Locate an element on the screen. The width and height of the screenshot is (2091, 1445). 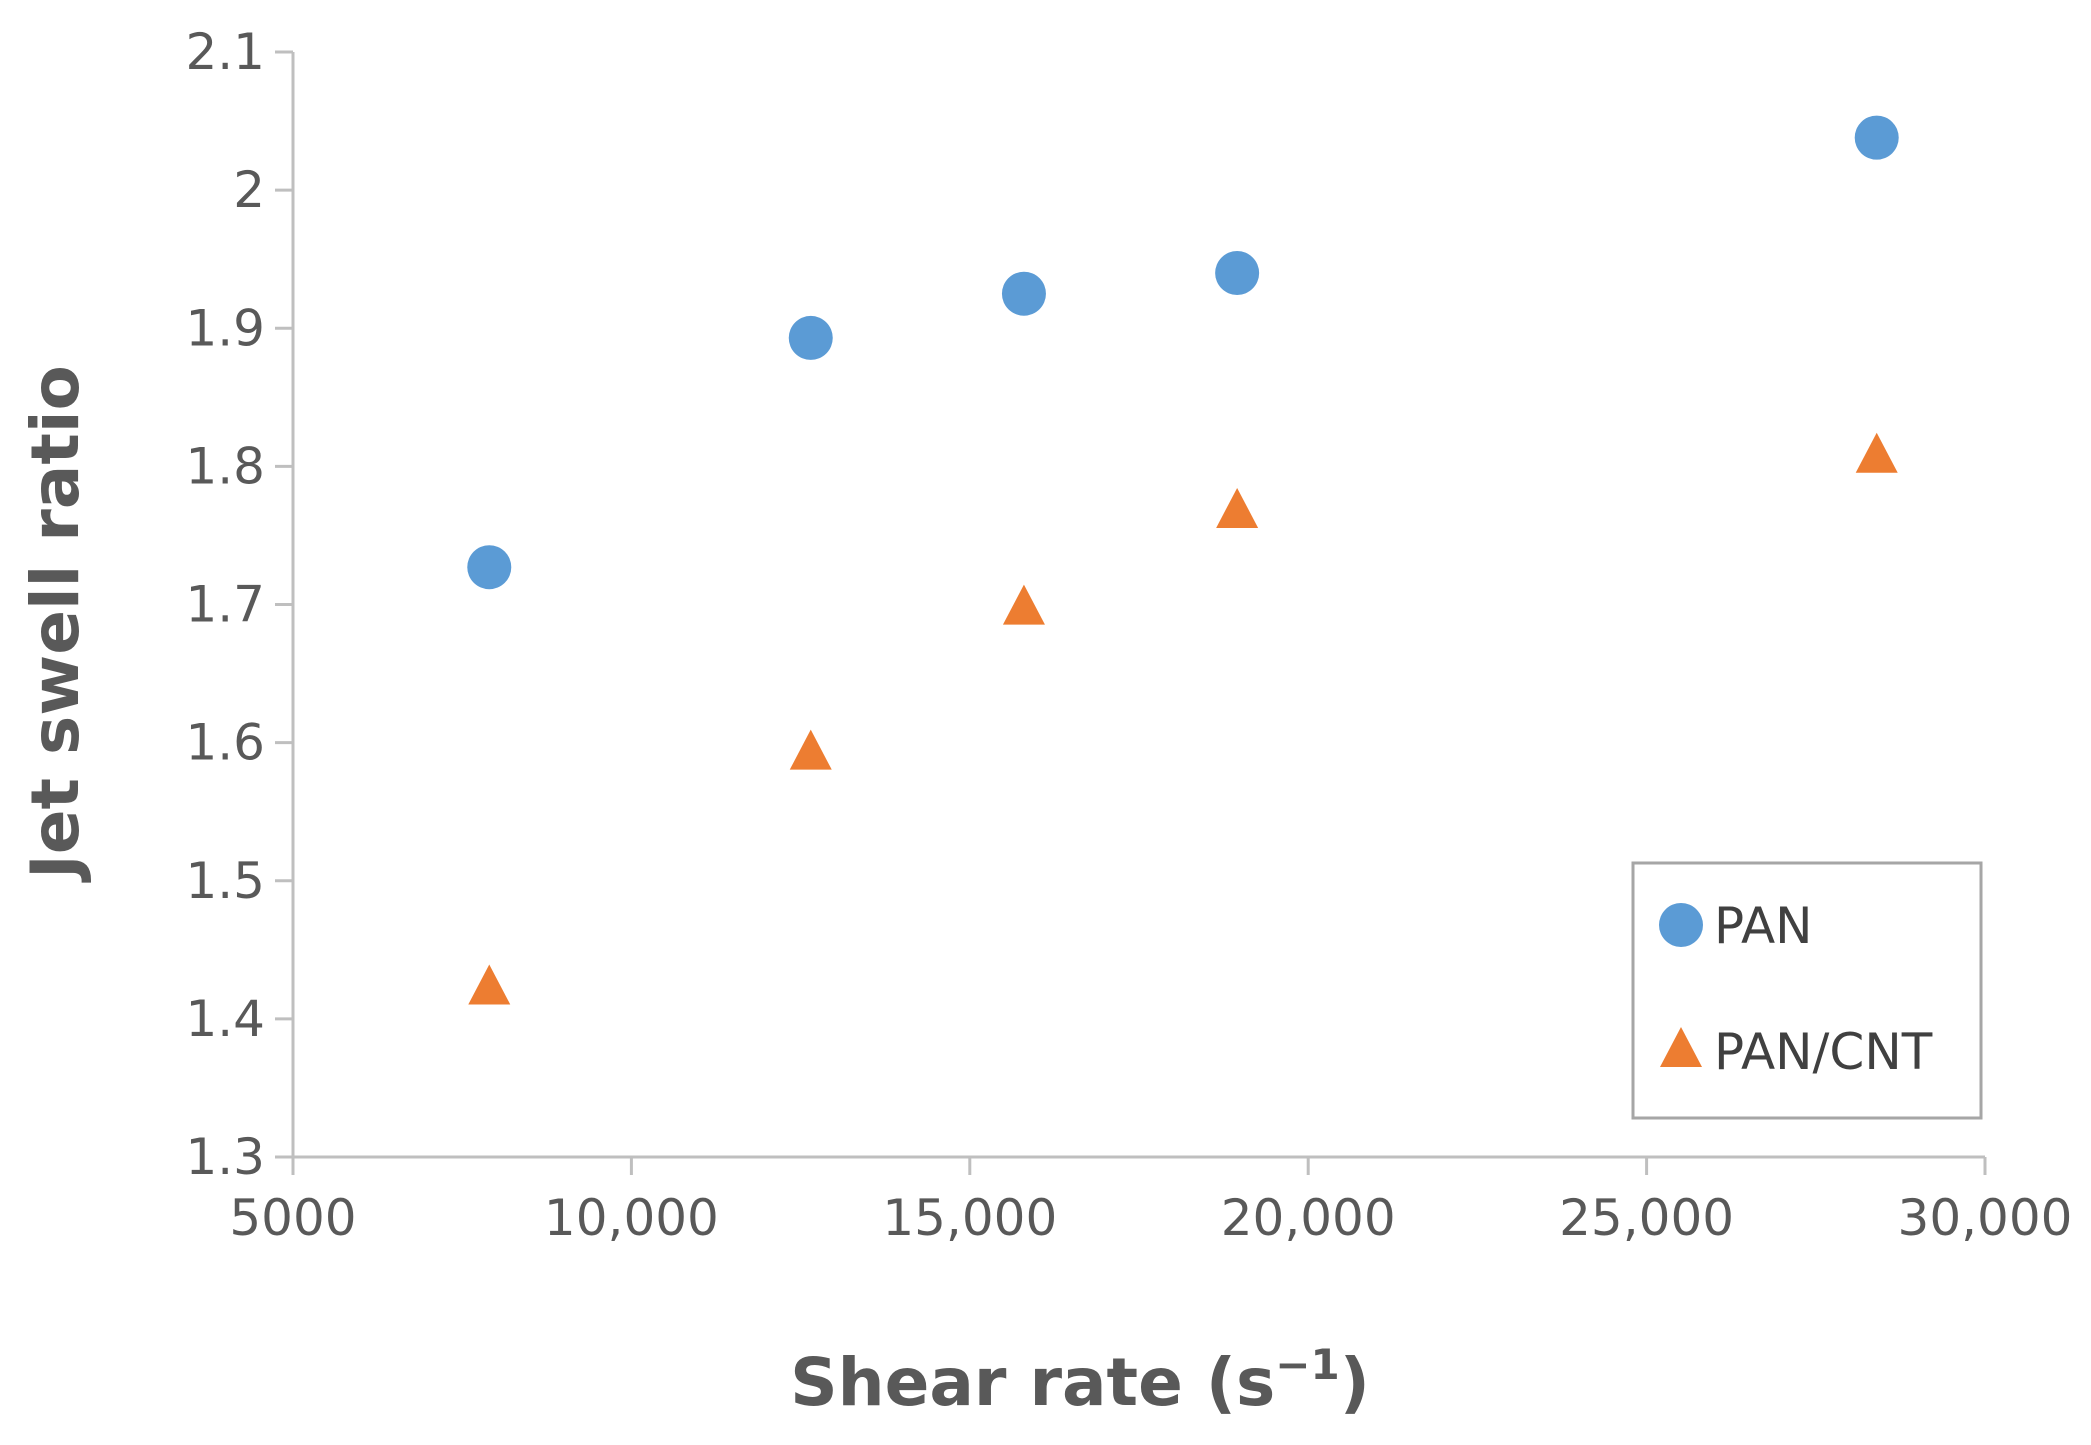
x-tick-label: 20,000 is located at coordinates (1308, 1218).